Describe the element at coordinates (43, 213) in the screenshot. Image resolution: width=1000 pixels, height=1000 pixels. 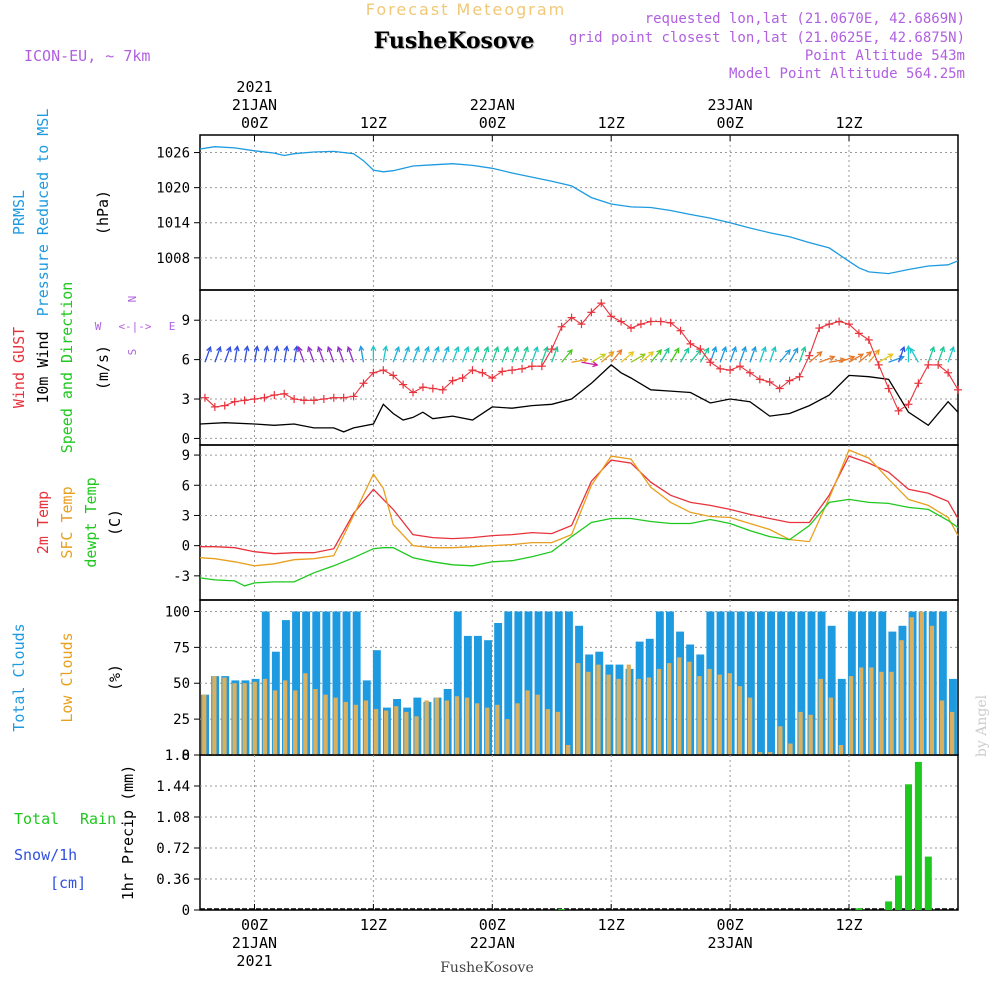
I see `panel-label-pressure-1: Pressure Reduced to MSL` at that location.